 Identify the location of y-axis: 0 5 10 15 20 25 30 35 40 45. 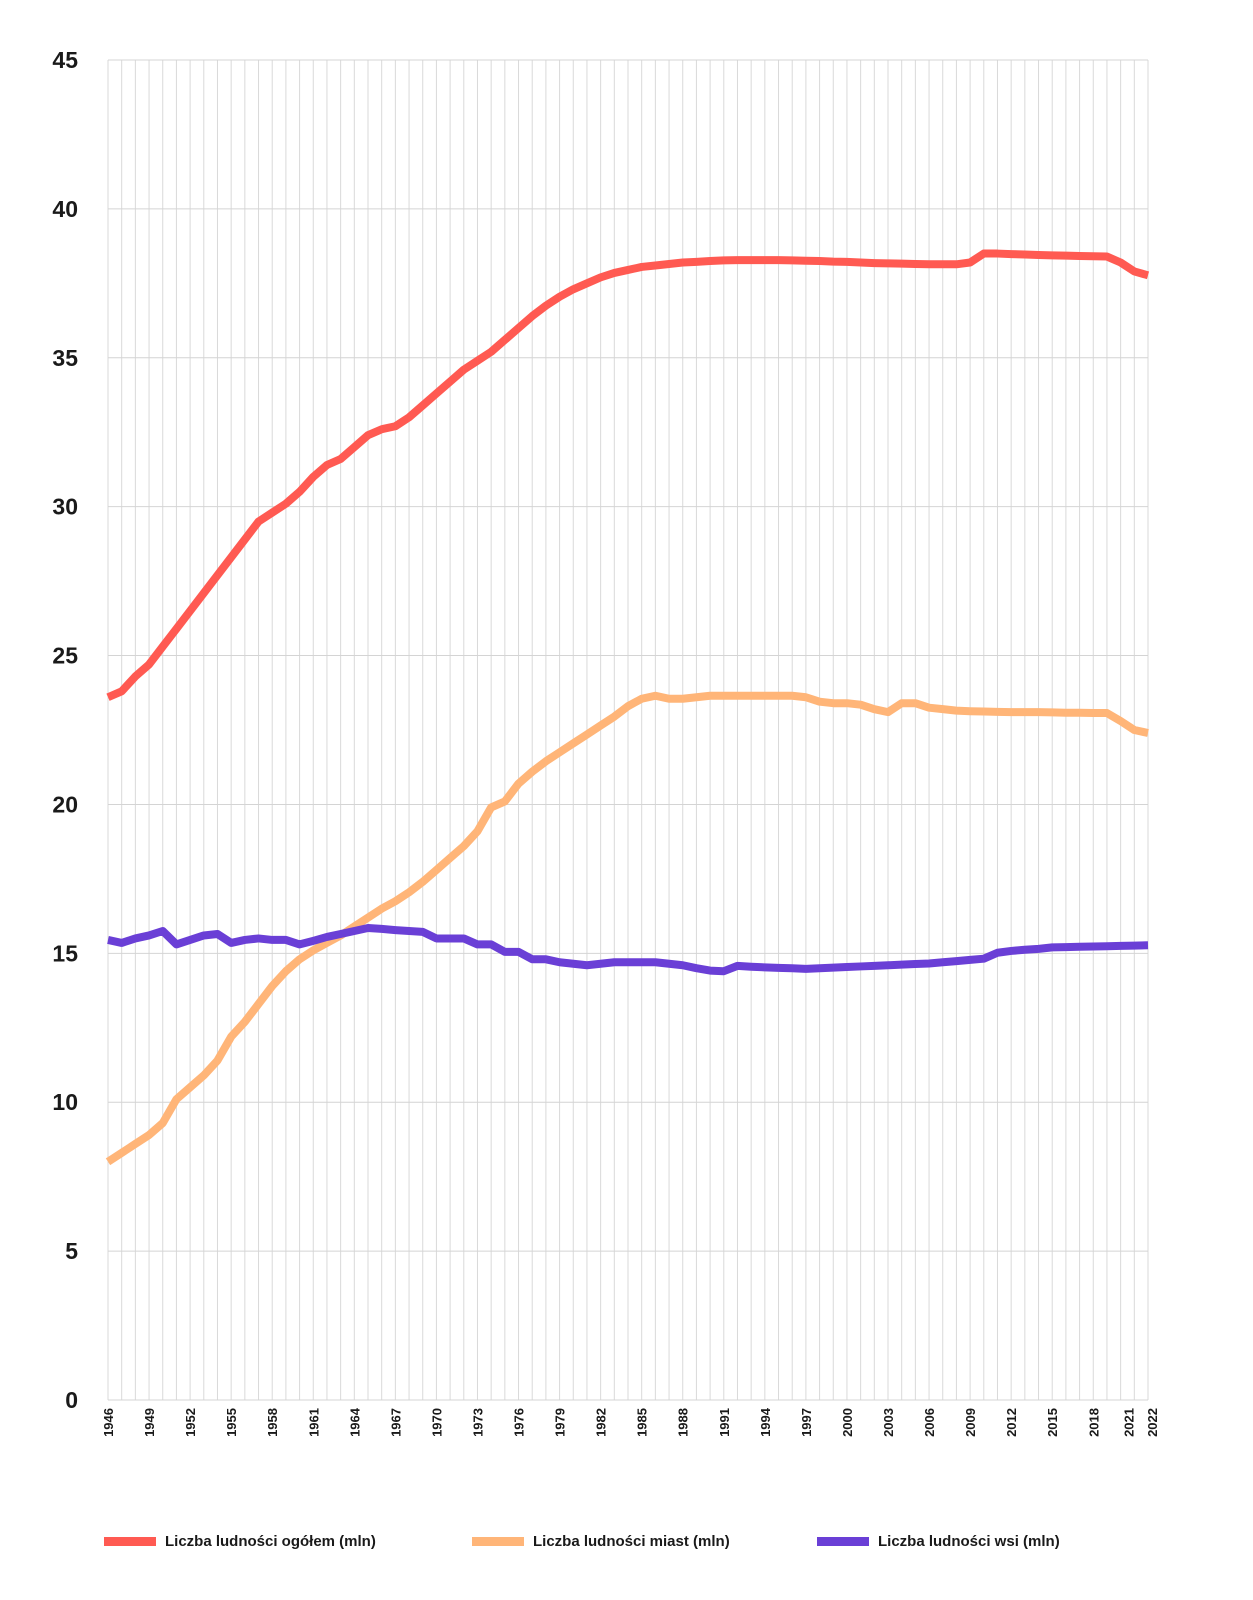
(65, 730).